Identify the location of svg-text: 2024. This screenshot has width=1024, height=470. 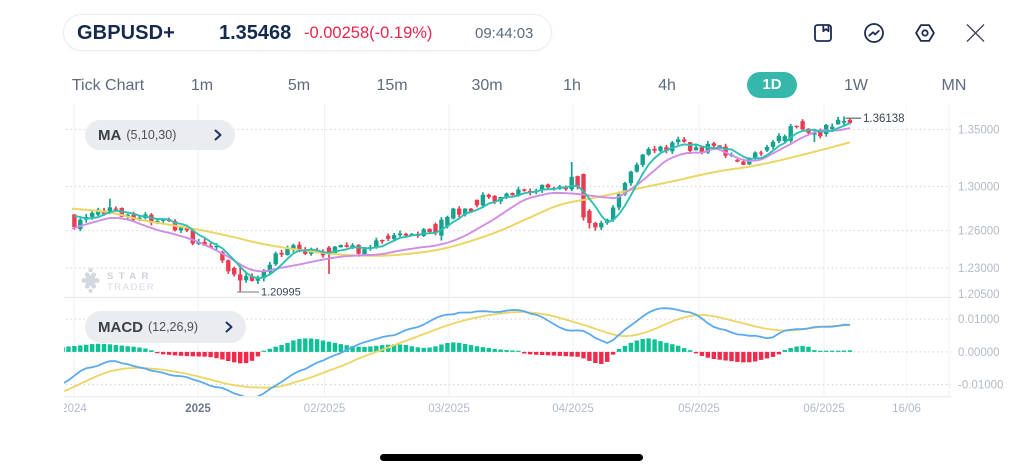
(74, 409).